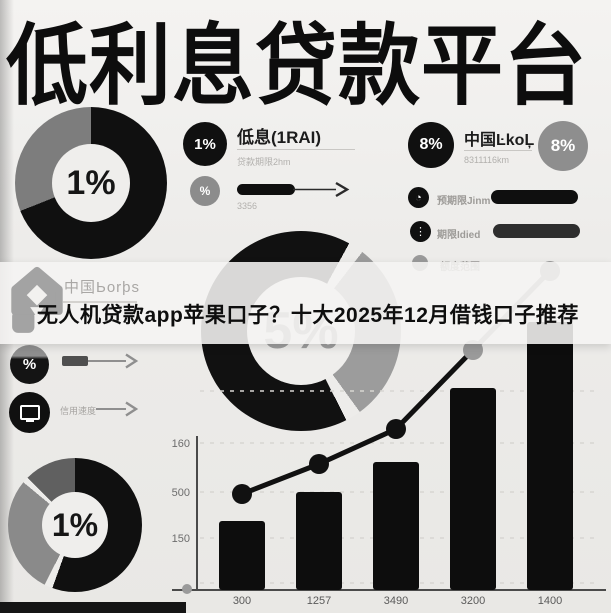 Image resolution: width=611 pixels, height=613 pixels. I want to click on svg-text: 160, so click(181, 444).